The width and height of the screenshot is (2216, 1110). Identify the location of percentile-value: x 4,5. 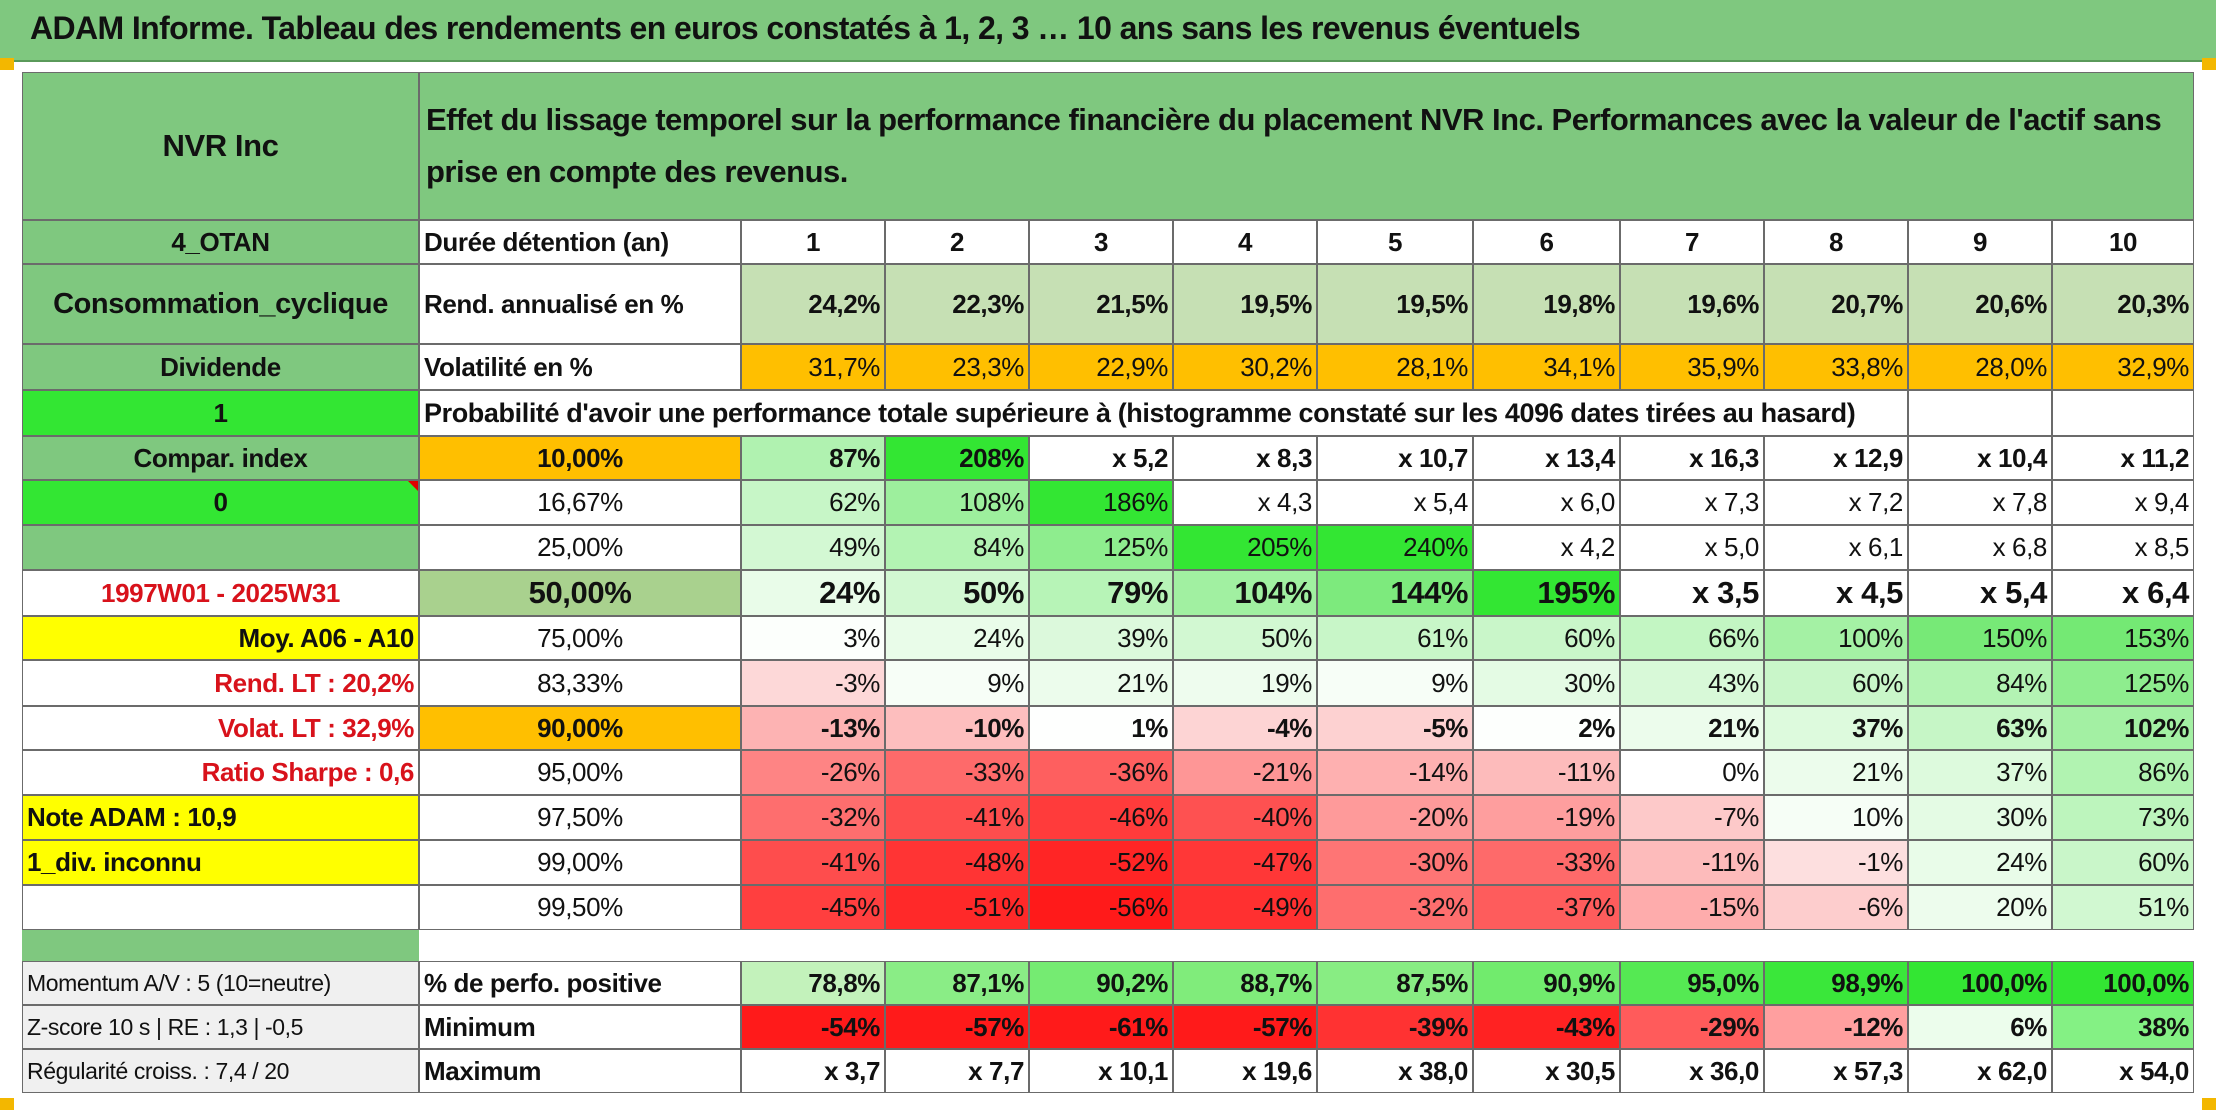
(1836, 593).